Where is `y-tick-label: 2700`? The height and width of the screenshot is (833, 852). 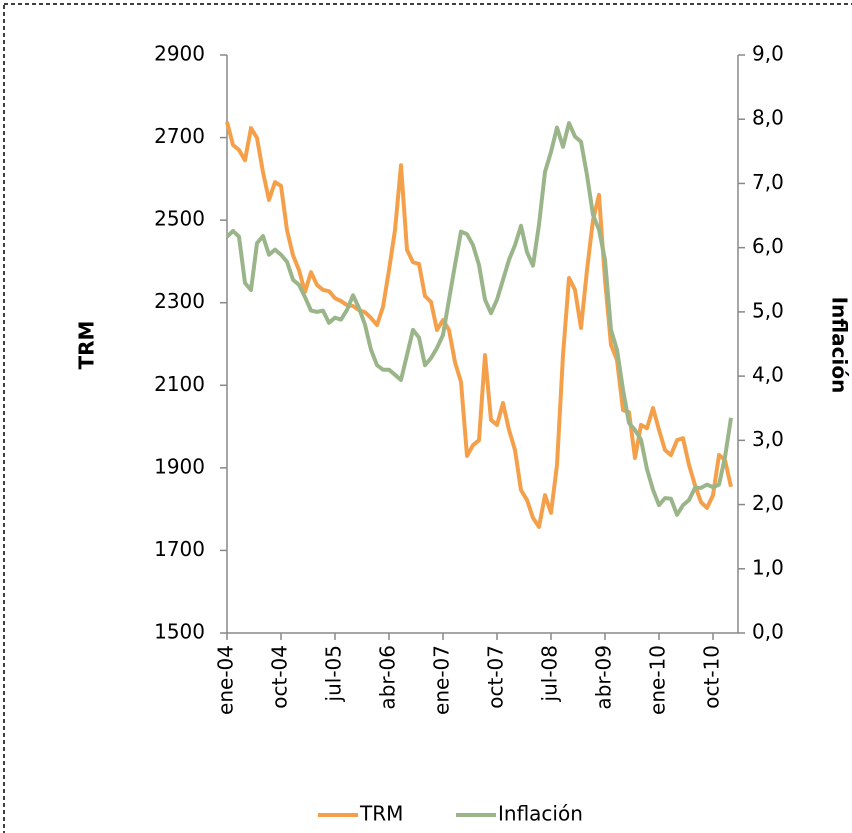
y-tick-label: 2700 is located at coordinates (179, 136).